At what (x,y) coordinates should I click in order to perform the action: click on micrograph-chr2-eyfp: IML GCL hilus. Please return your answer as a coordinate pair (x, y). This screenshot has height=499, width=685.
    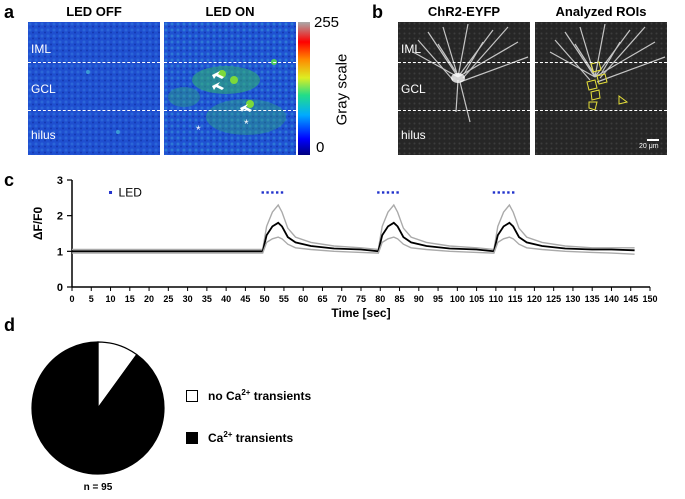
    Looking at the image, I should click on (464, 88).